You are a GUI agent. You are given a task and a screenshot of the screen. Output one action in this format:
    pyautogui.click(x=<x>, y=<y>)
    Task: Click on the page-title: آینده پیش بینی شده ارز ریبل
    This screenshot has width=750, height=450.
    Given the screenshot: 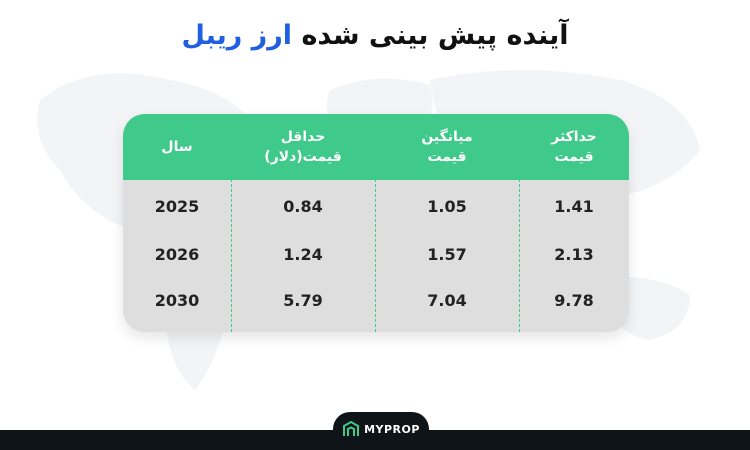 What is the action you would take?
    pyautogui.click(x=375, y=35)
    